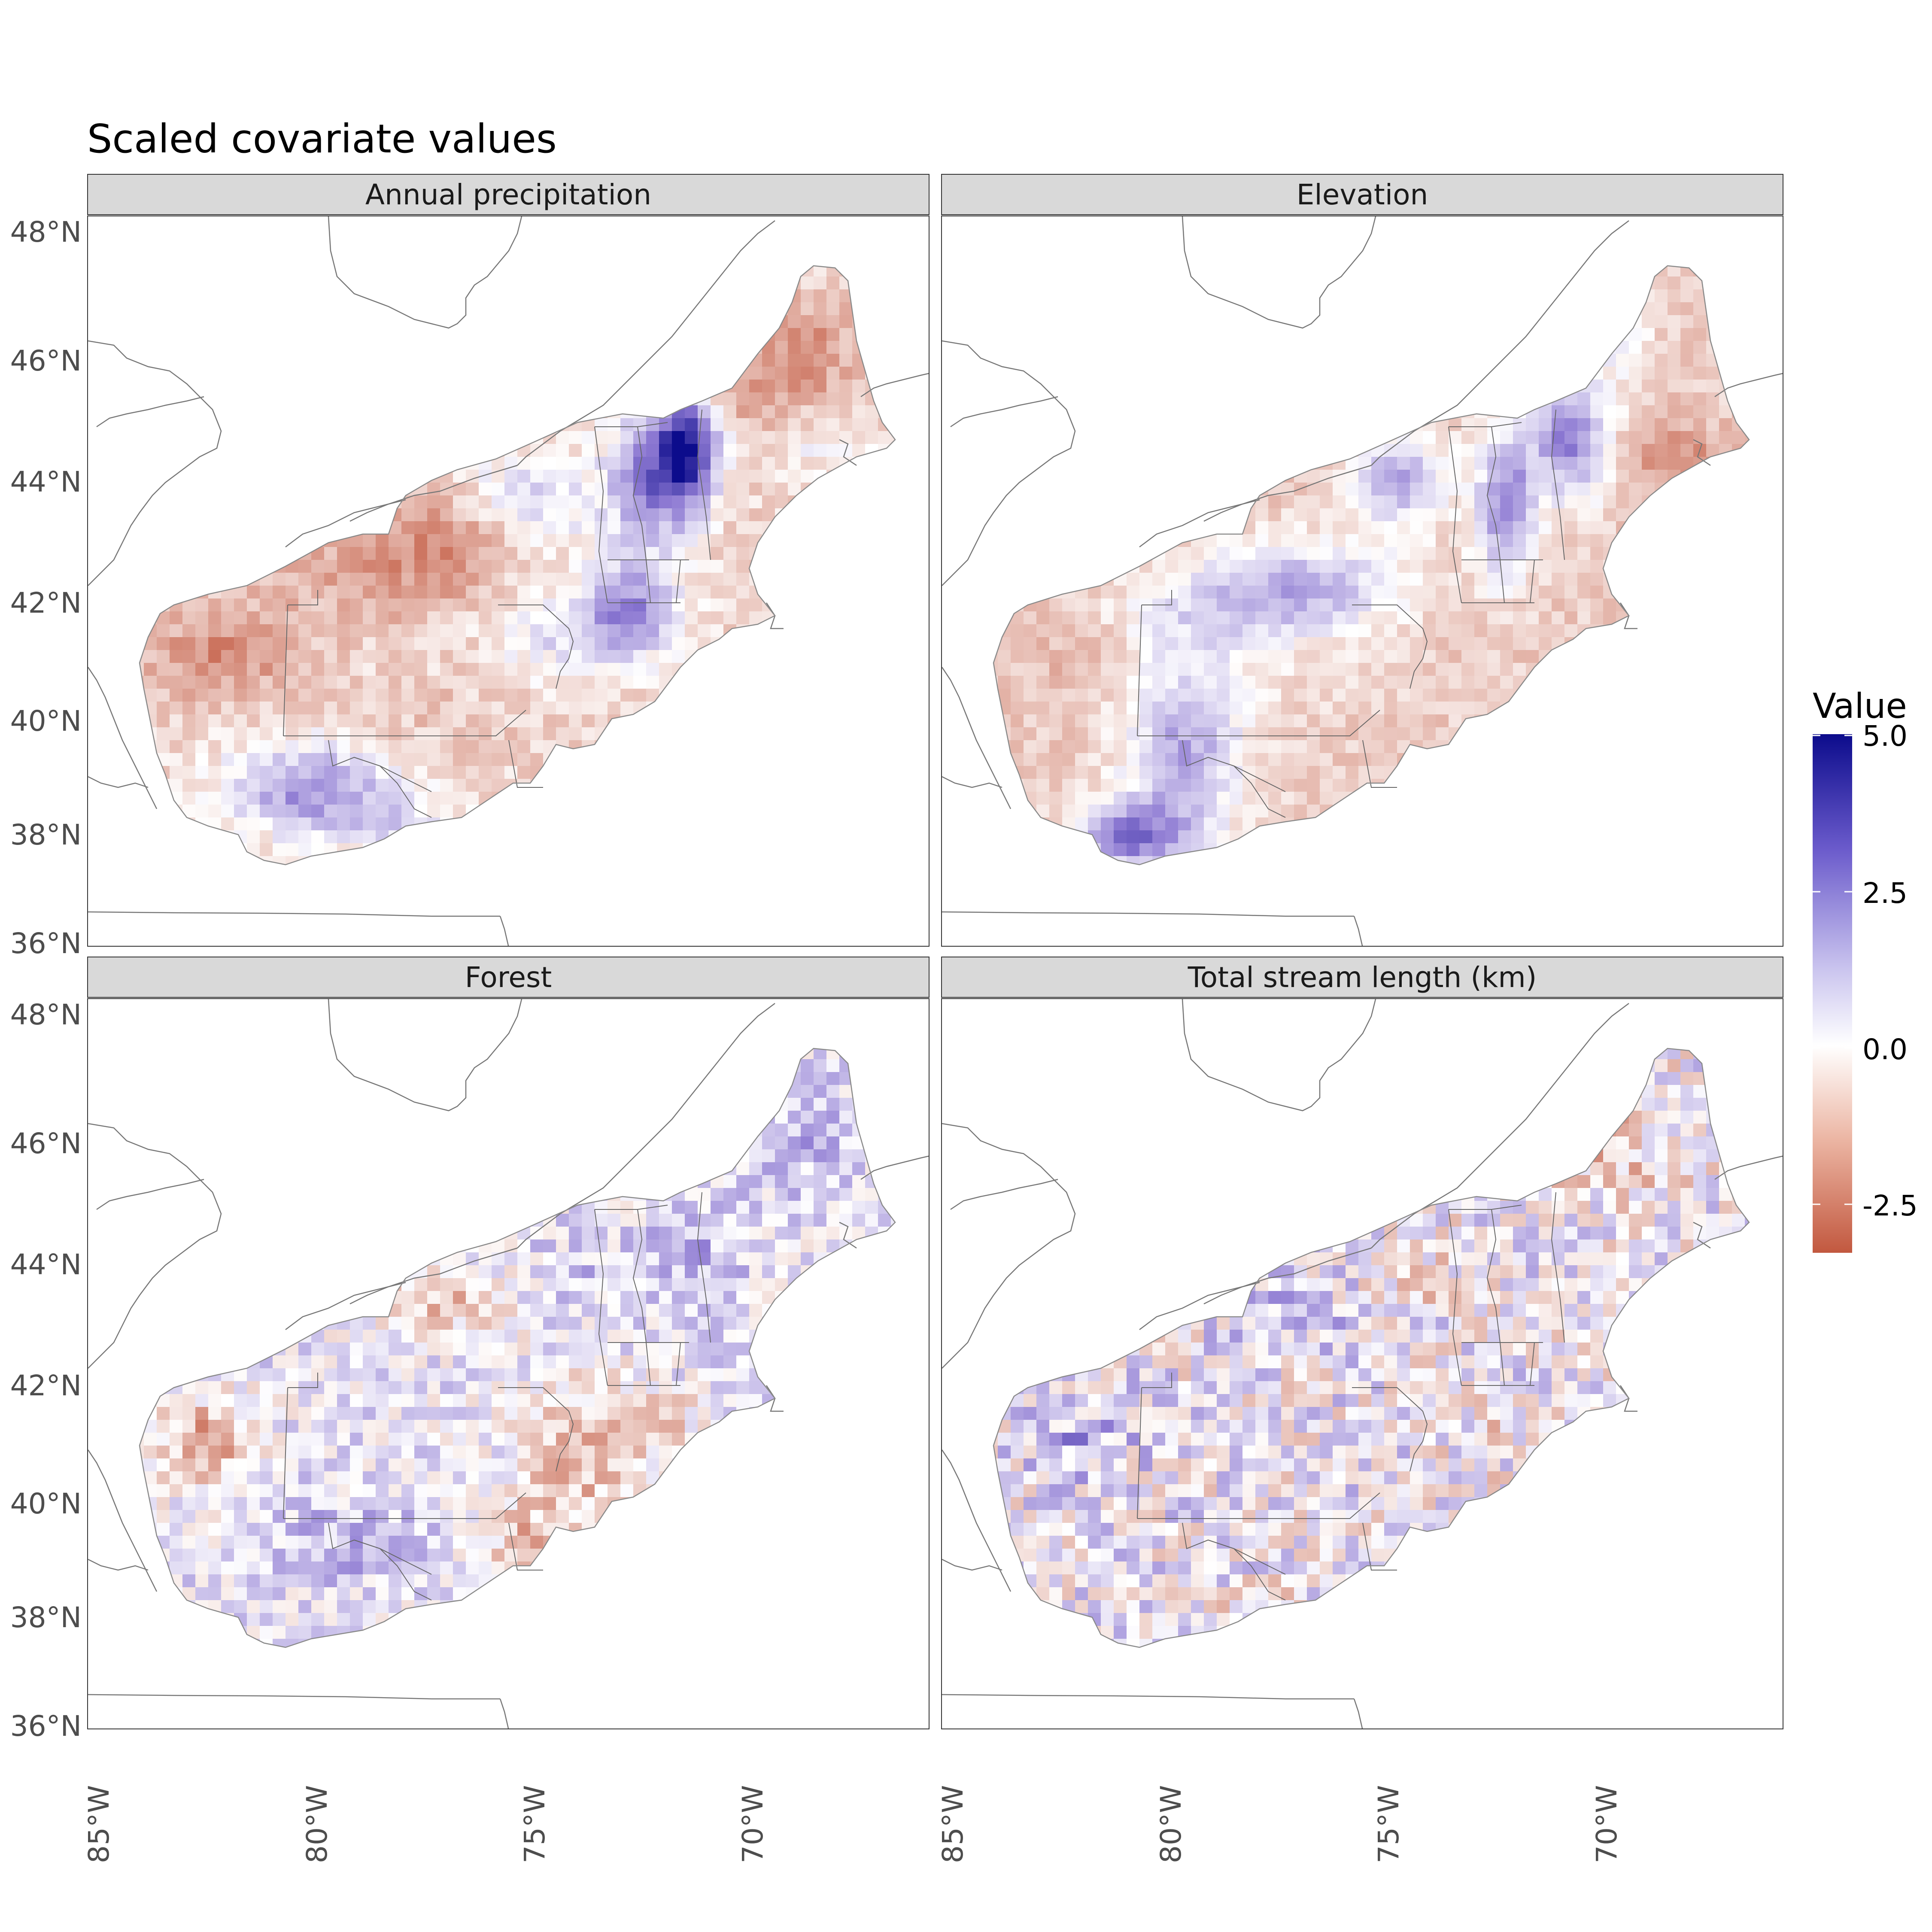  Describe the element at coordinates (508, 977) in the screenshot. I see `facet-strip-forest: Forest` at that location.